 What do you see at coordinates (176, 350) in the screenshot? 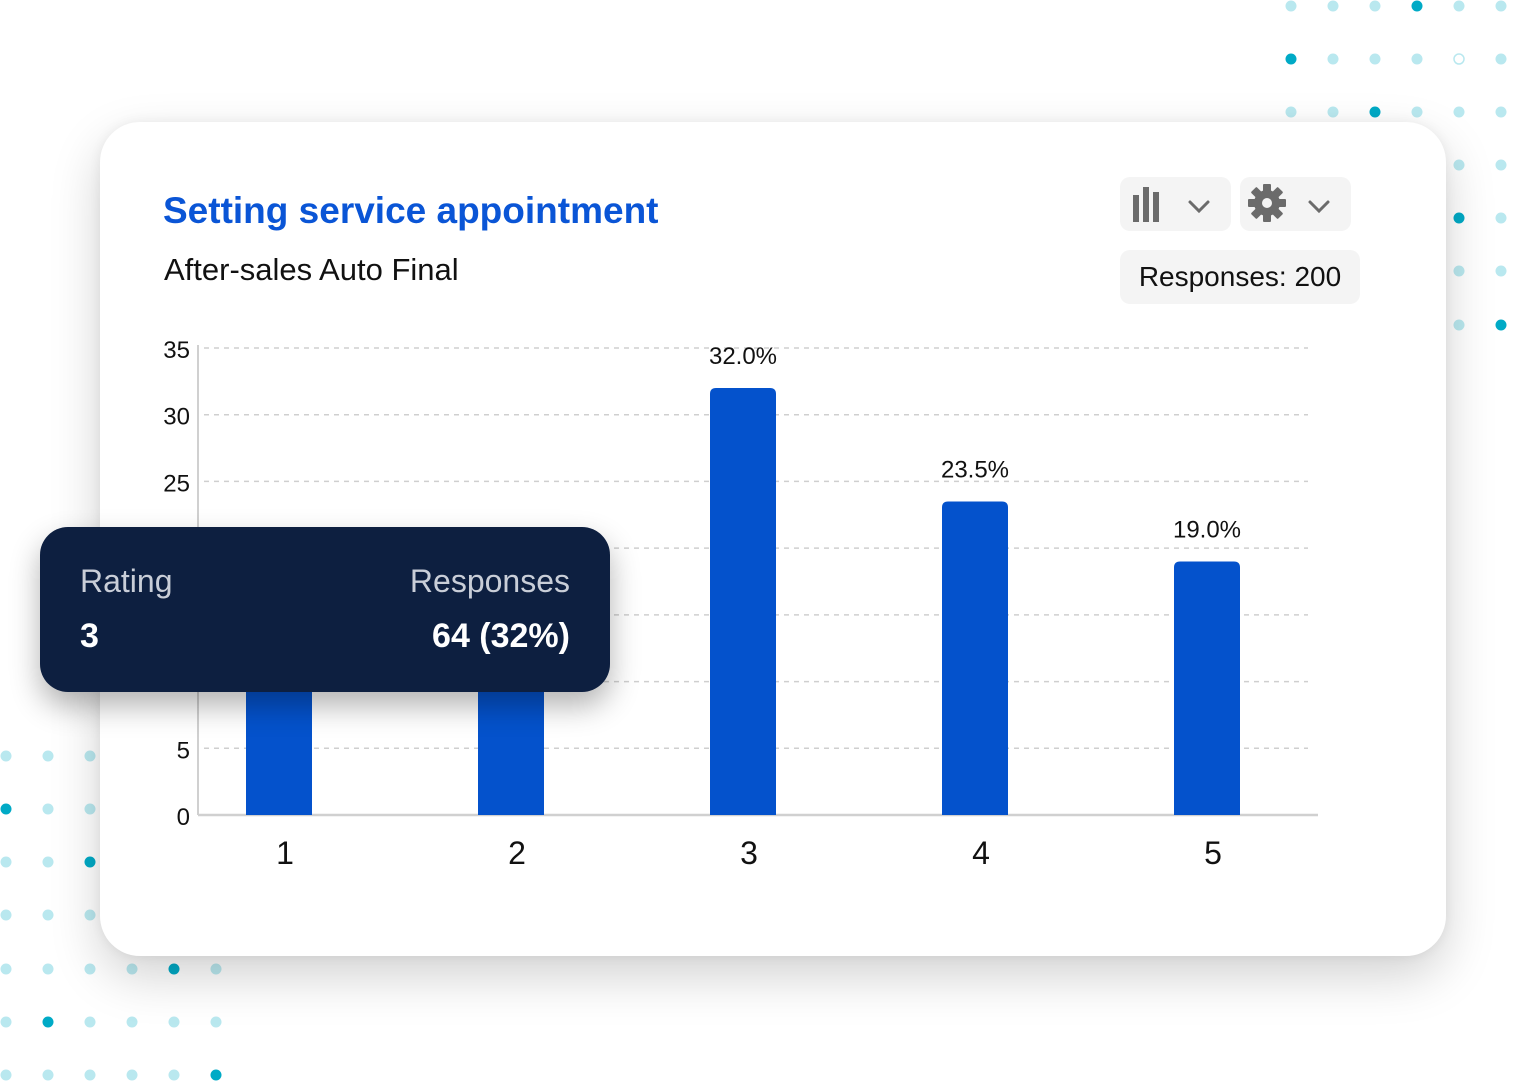
I see `y-tick-label: 35` at bounding box center [176, 350].